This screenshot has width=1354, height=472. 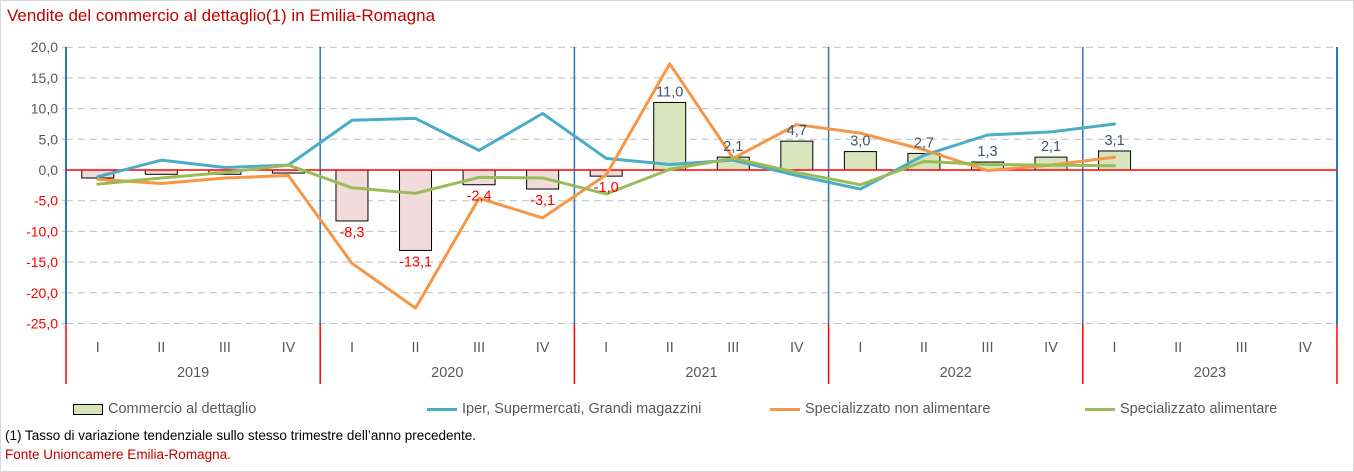 What do you see at coordinates (49, 139) in the screenshot?
I see `chart-text-label: 5,0` at bounding box center [49, 139].